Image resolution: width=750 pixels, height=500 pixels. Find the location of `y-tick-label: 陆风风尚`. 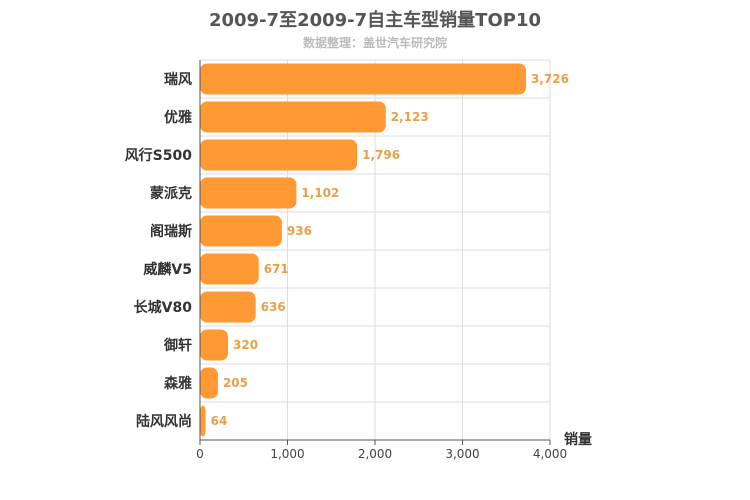

y-tick-label: 陆风风尚 is located at coordinates (164, 421).